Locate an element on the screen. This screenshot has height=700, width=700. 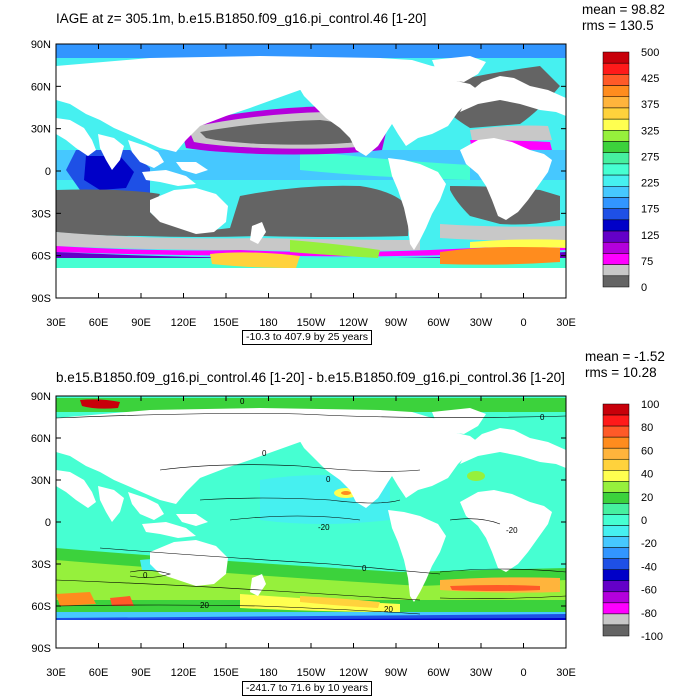
colorbar-label: 375 is located at coordinates (650, 105).